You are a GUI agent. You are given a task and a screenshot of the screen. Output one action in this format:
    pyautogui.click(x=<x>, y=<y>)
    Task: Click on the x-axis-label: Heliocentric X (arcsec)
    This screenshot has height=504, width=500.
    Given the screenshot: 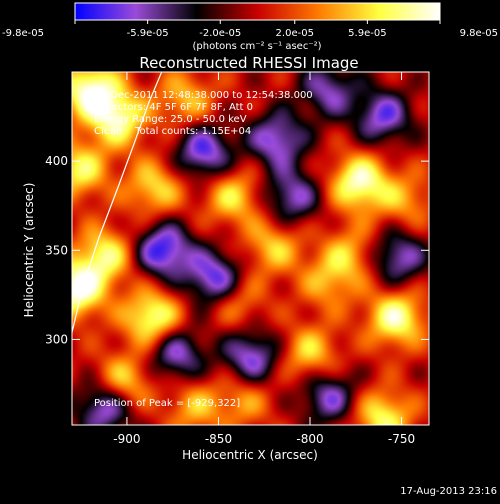 What is the action you would take?
    pyautogui.click(x=250, y=455)
    